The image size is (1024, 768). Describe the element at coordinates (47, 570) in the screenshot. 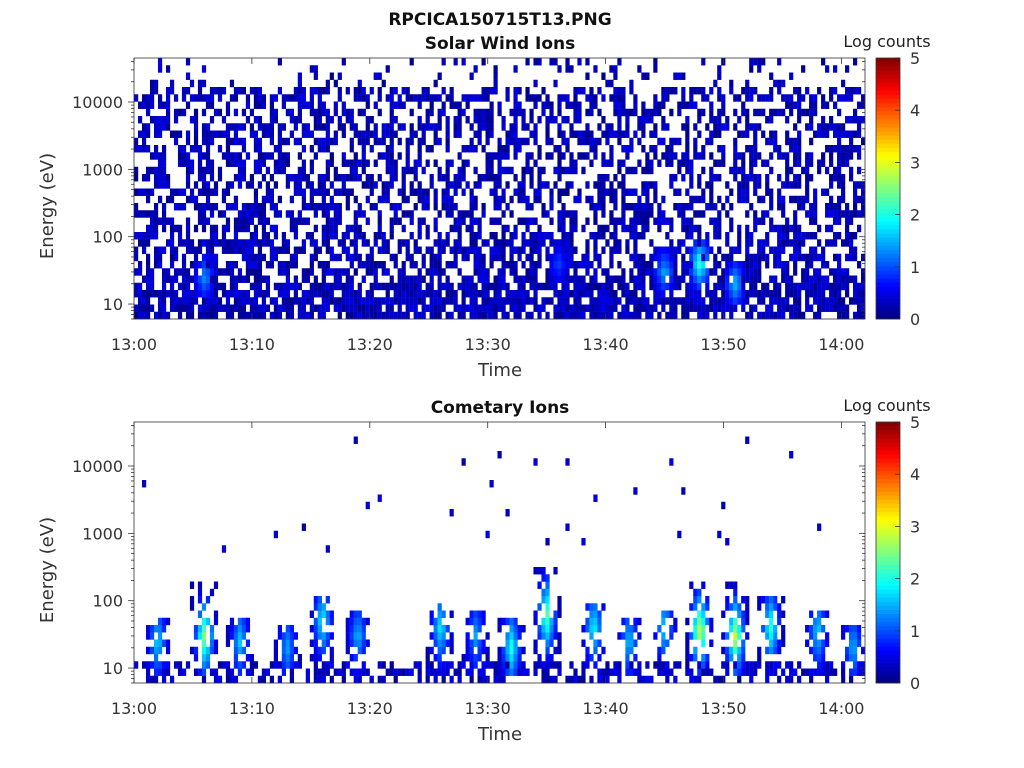

I see `cometary-ylabel: Energy (eV)` at that location.